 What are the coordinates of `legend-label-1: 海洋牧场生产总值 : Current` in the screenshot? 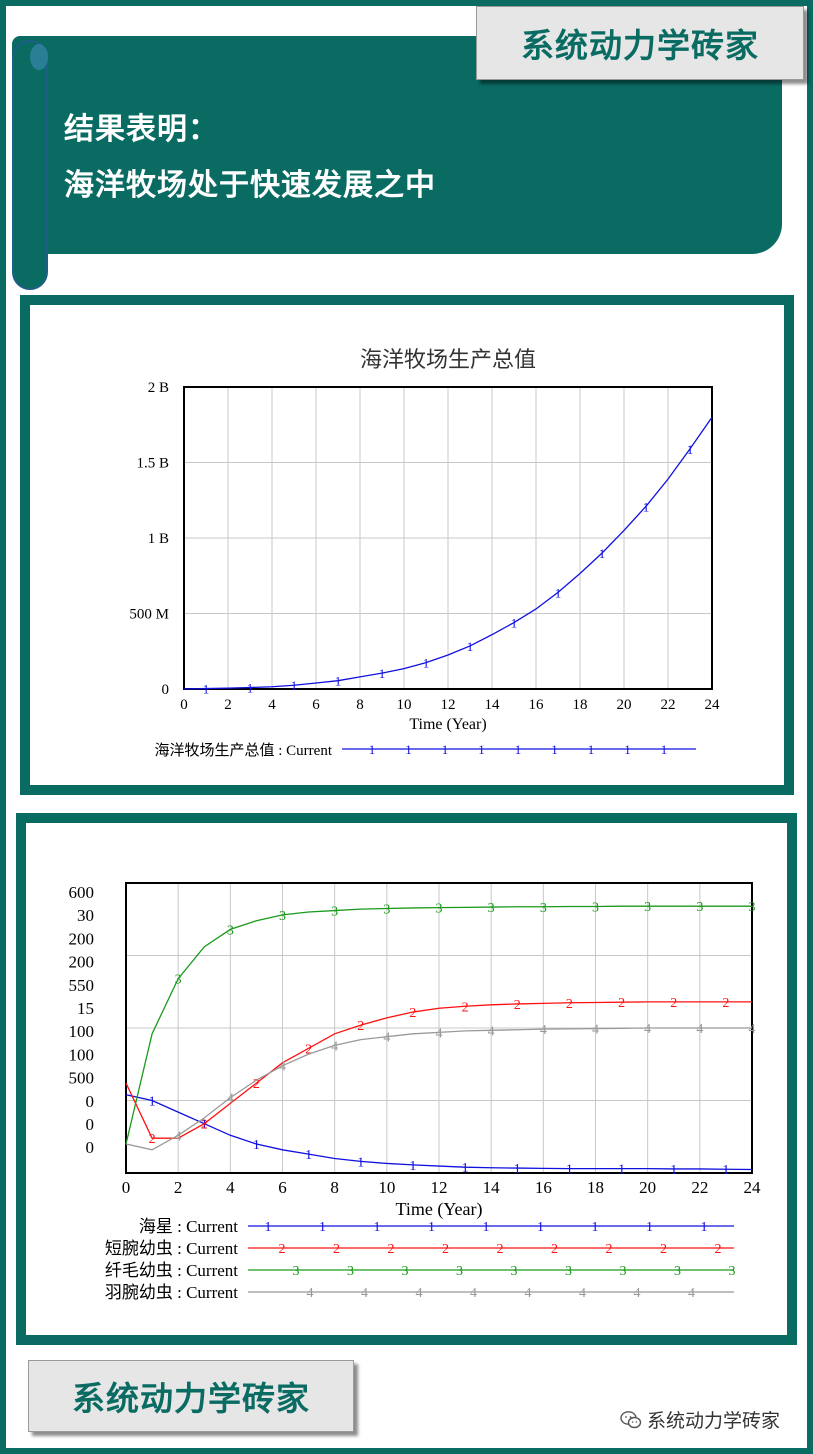 It's located at (244, 750).